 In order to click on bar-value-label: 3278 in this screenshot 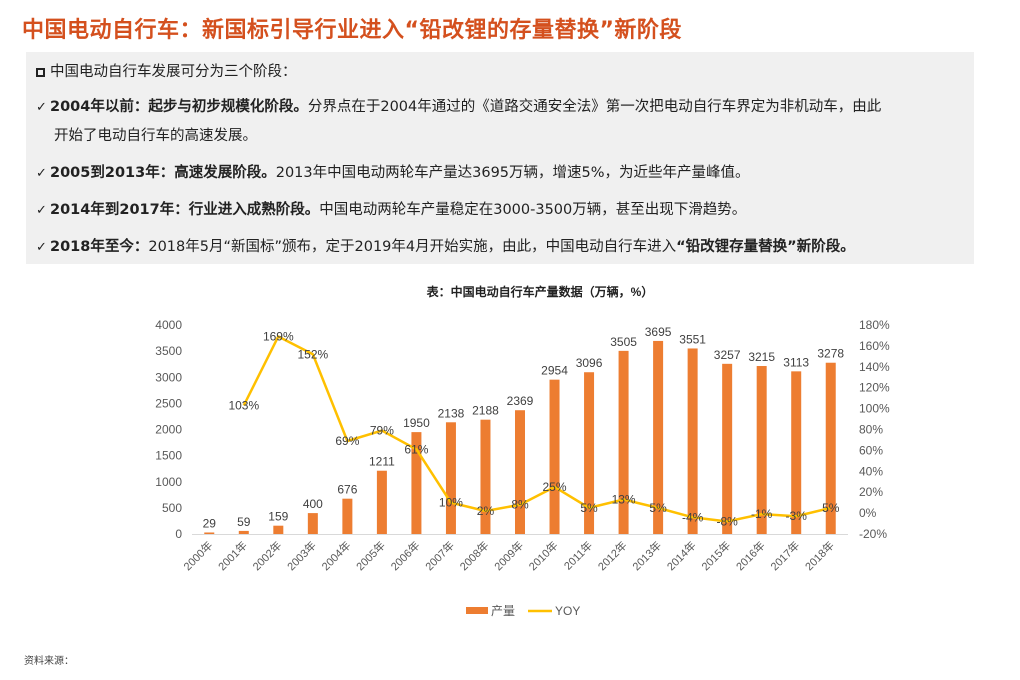, I will do `click(830, 354)`.